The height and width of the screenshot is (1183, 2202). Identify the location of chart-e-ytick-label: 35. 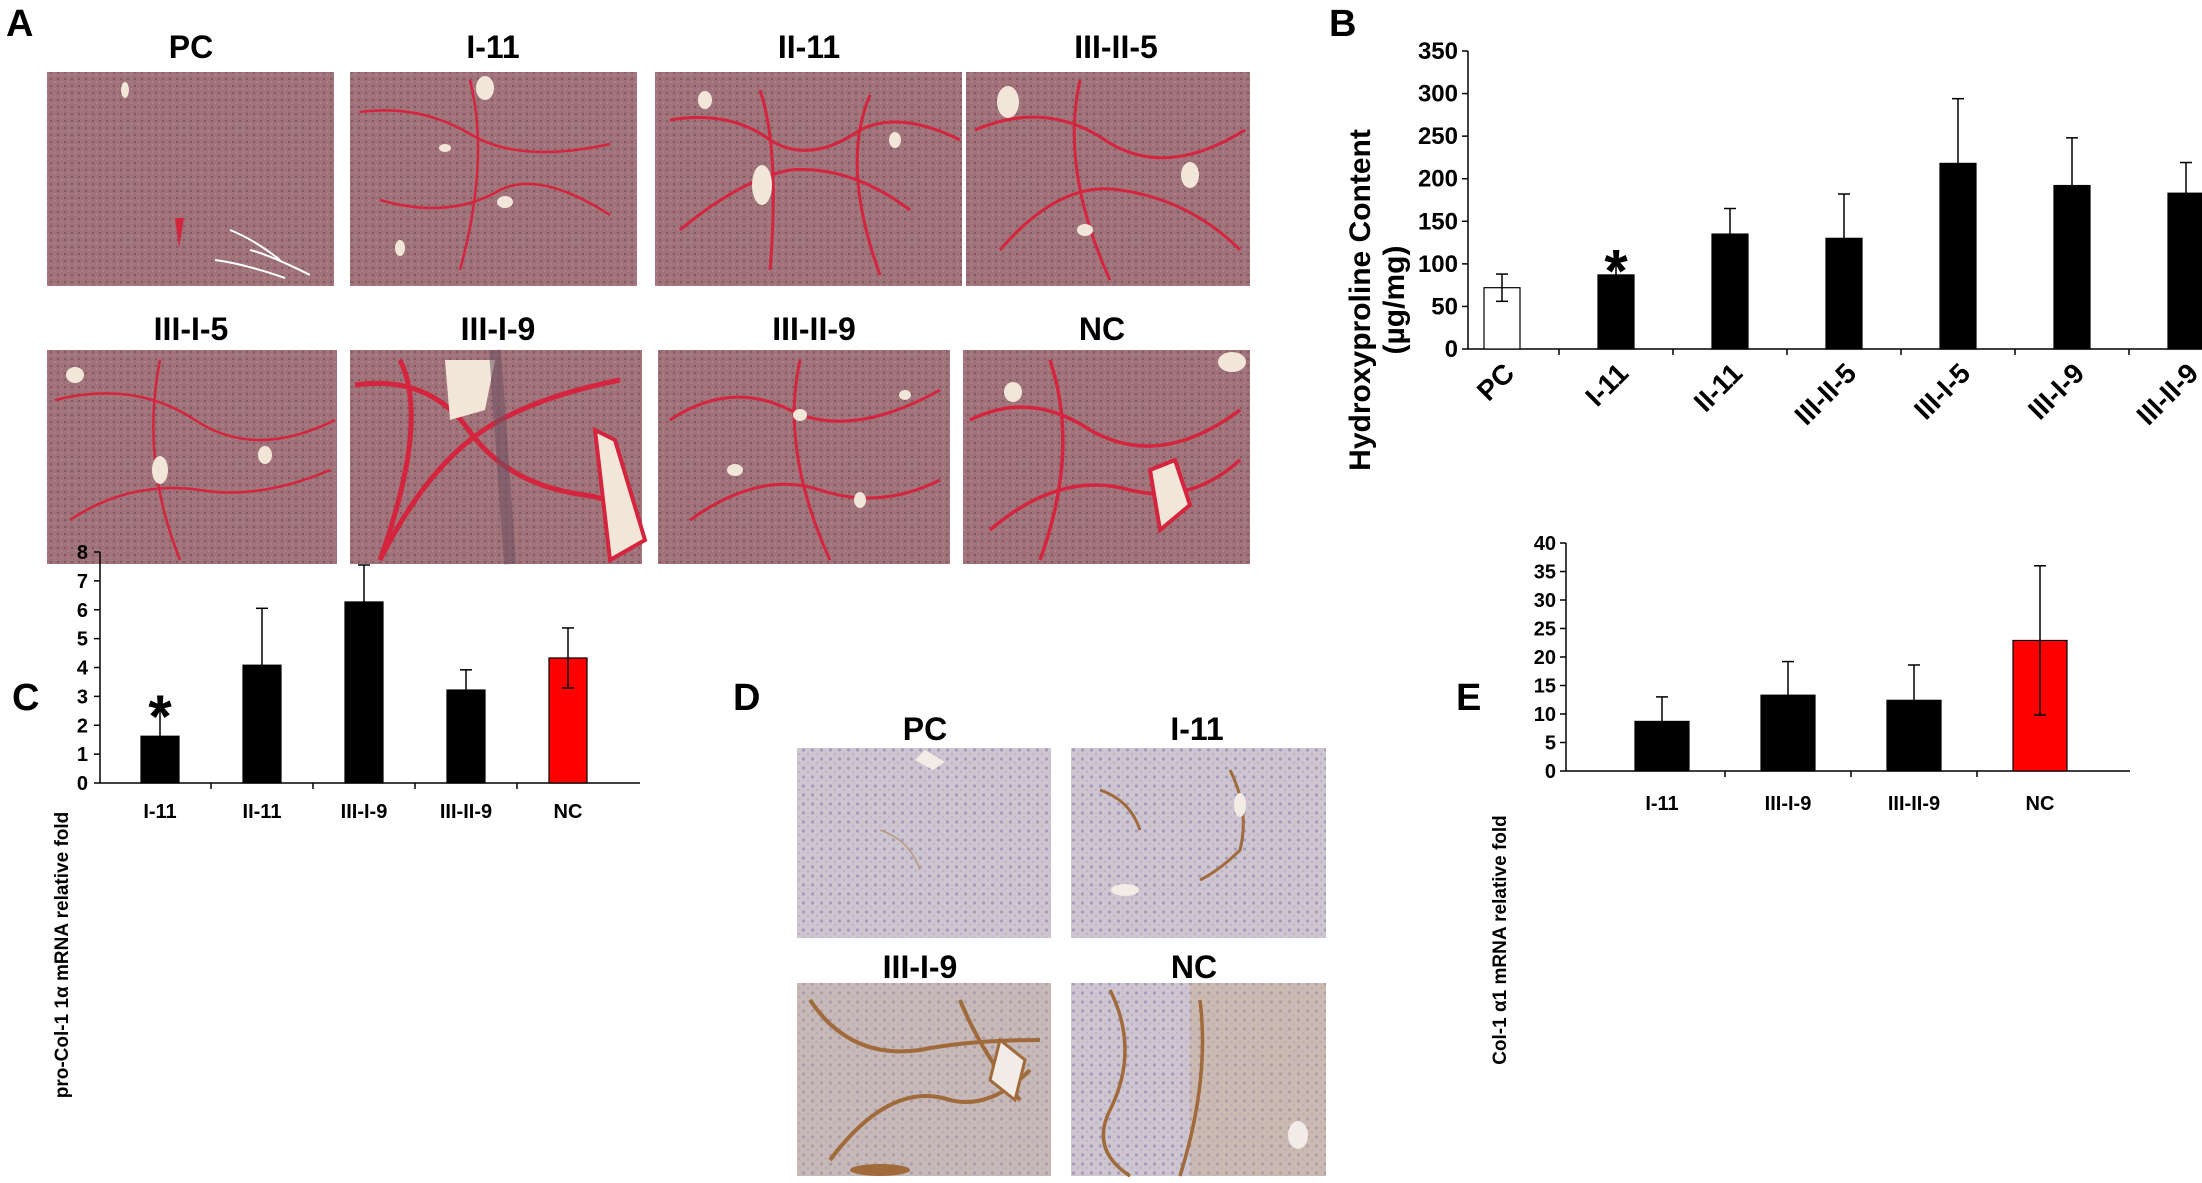
(1545, 573).